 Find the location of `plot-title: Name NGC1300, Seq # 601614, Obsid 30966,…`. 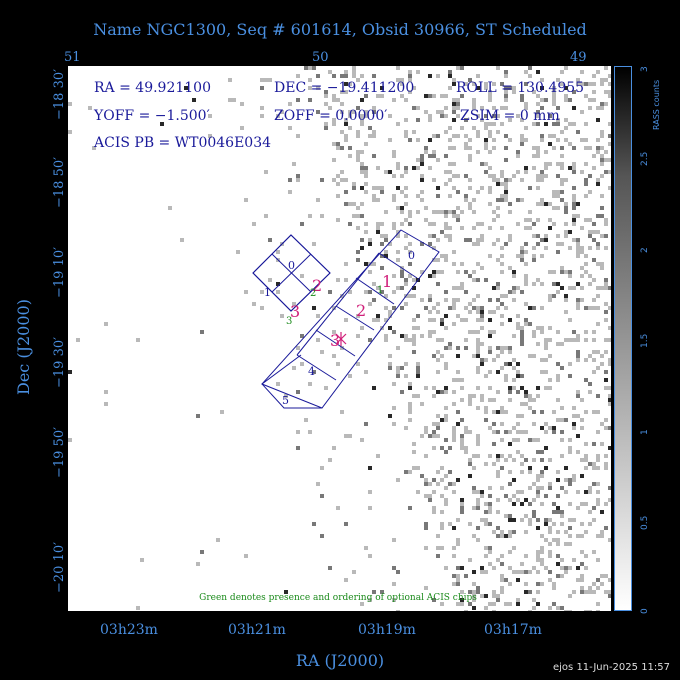

plot-title: Name NGC1300, Seq # 601614, Obsid 30966,… is located at coordinates (340, 29).